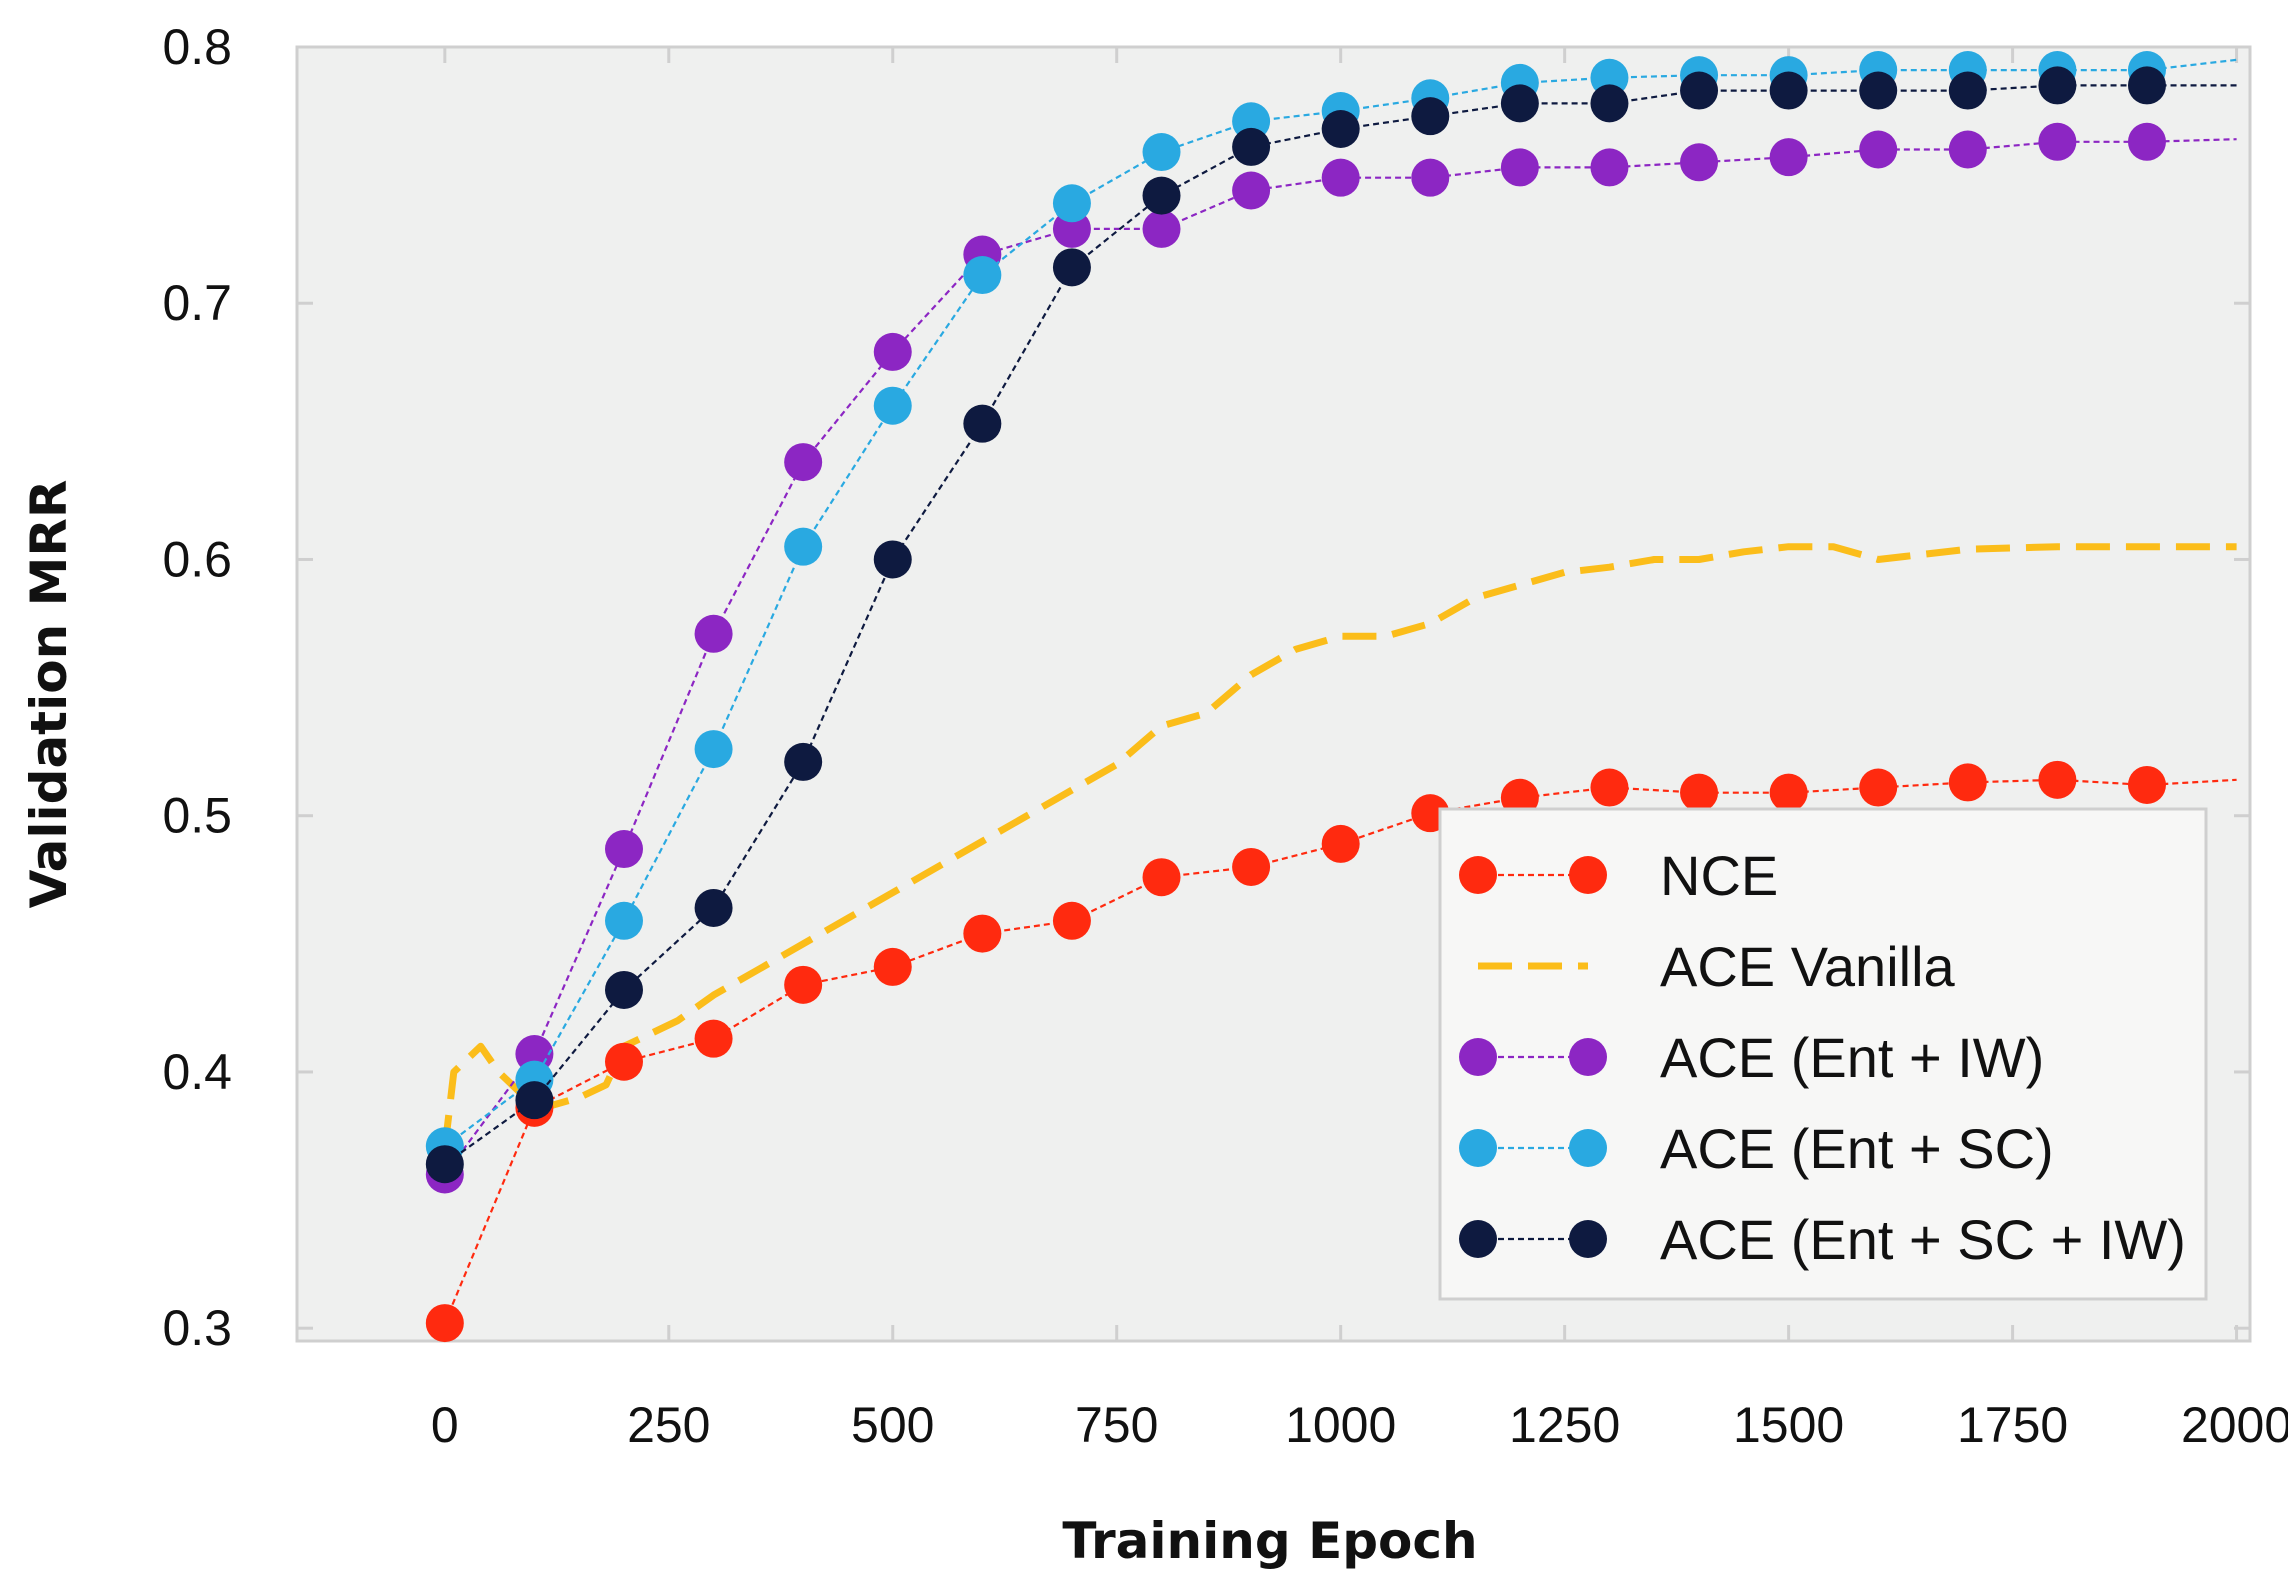  What do you see at coordinates (197, 1328) in the screenshot?
I see `y-tick-label: 0.3` at bounding box center [197, 1328].